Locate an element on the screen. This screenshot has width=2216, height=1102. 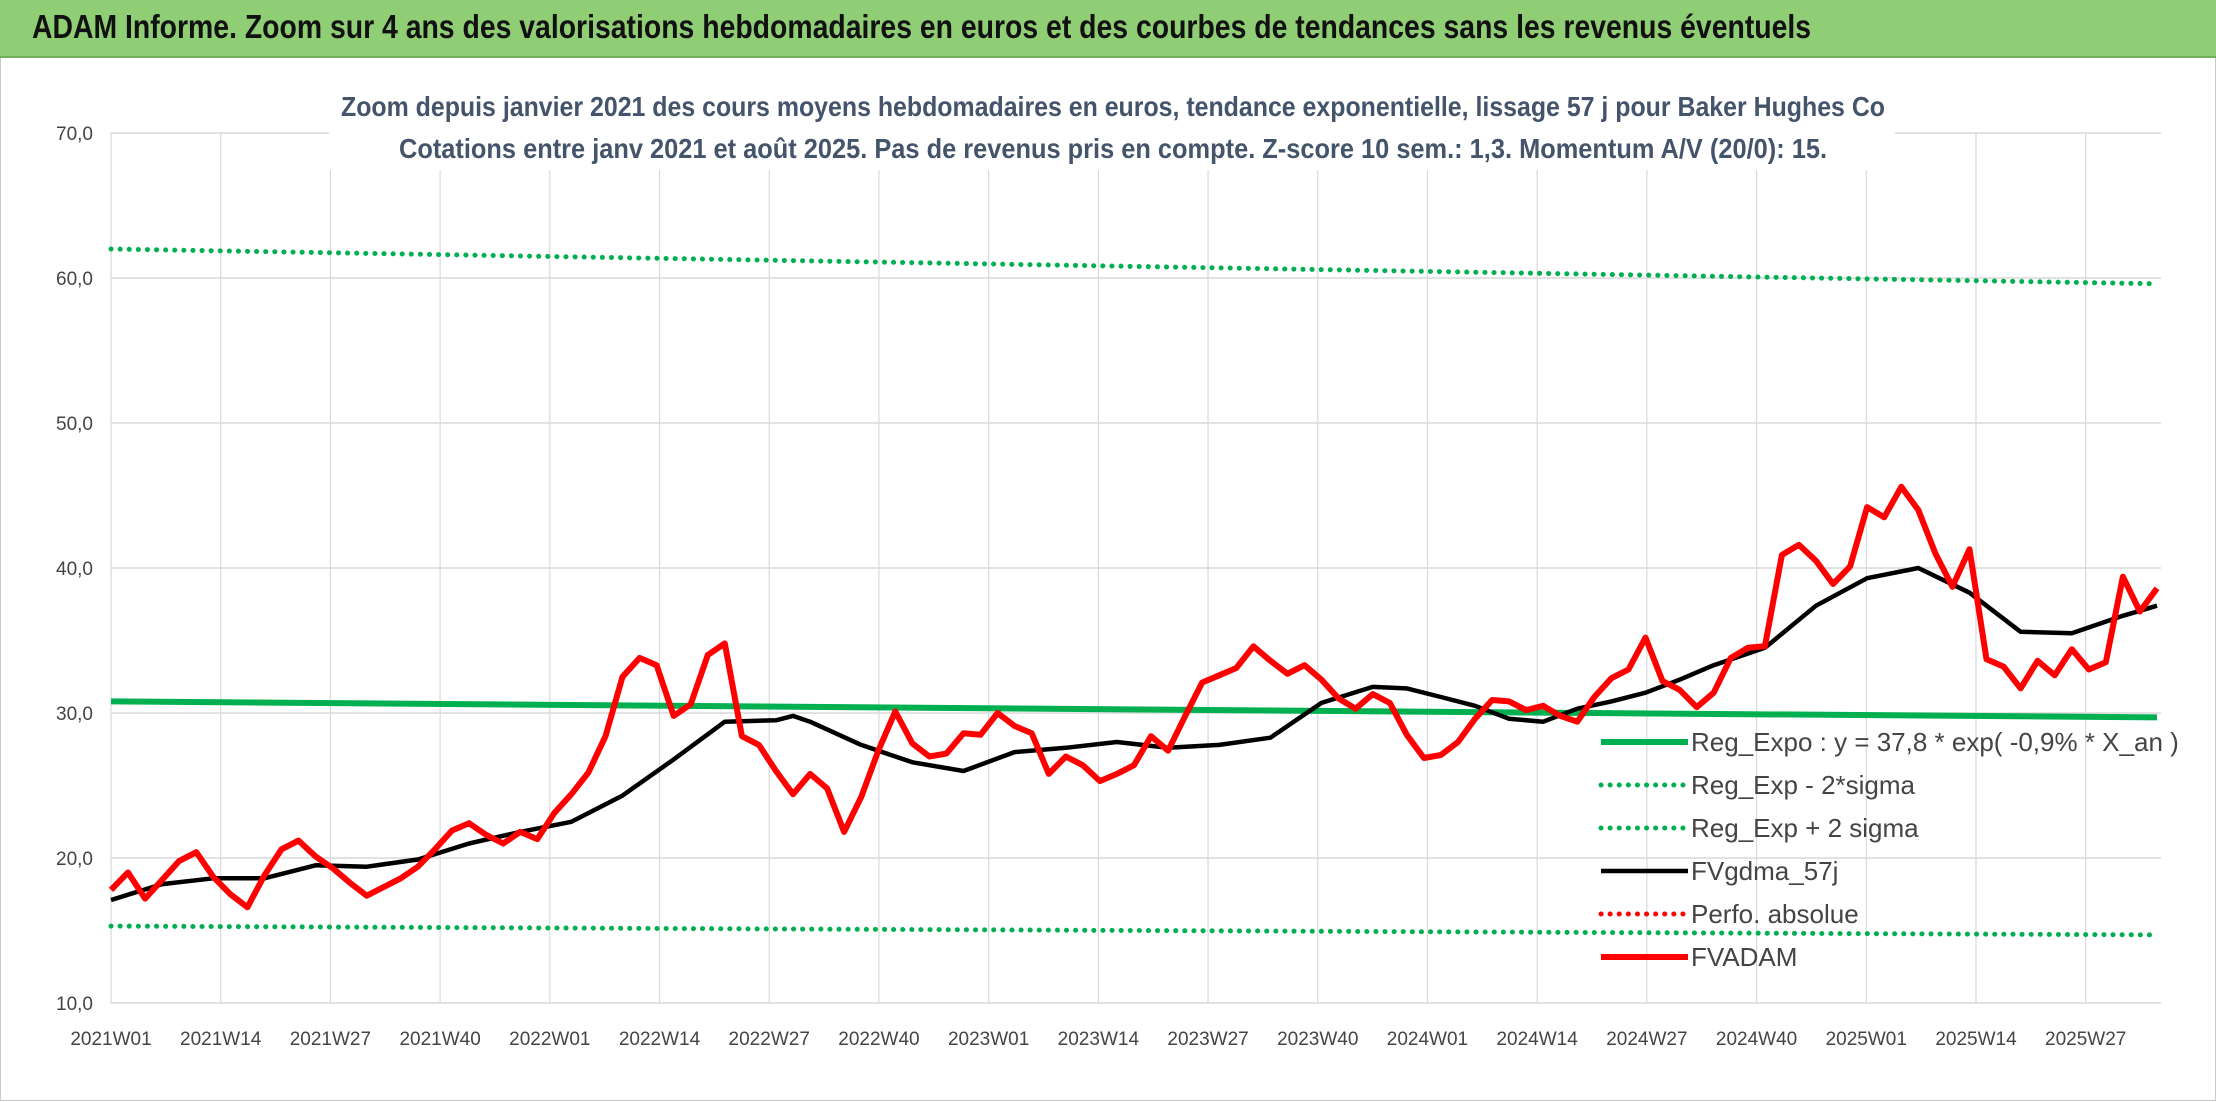
x-tick-label: 2021W27 is located at coordinates (330, 1039).